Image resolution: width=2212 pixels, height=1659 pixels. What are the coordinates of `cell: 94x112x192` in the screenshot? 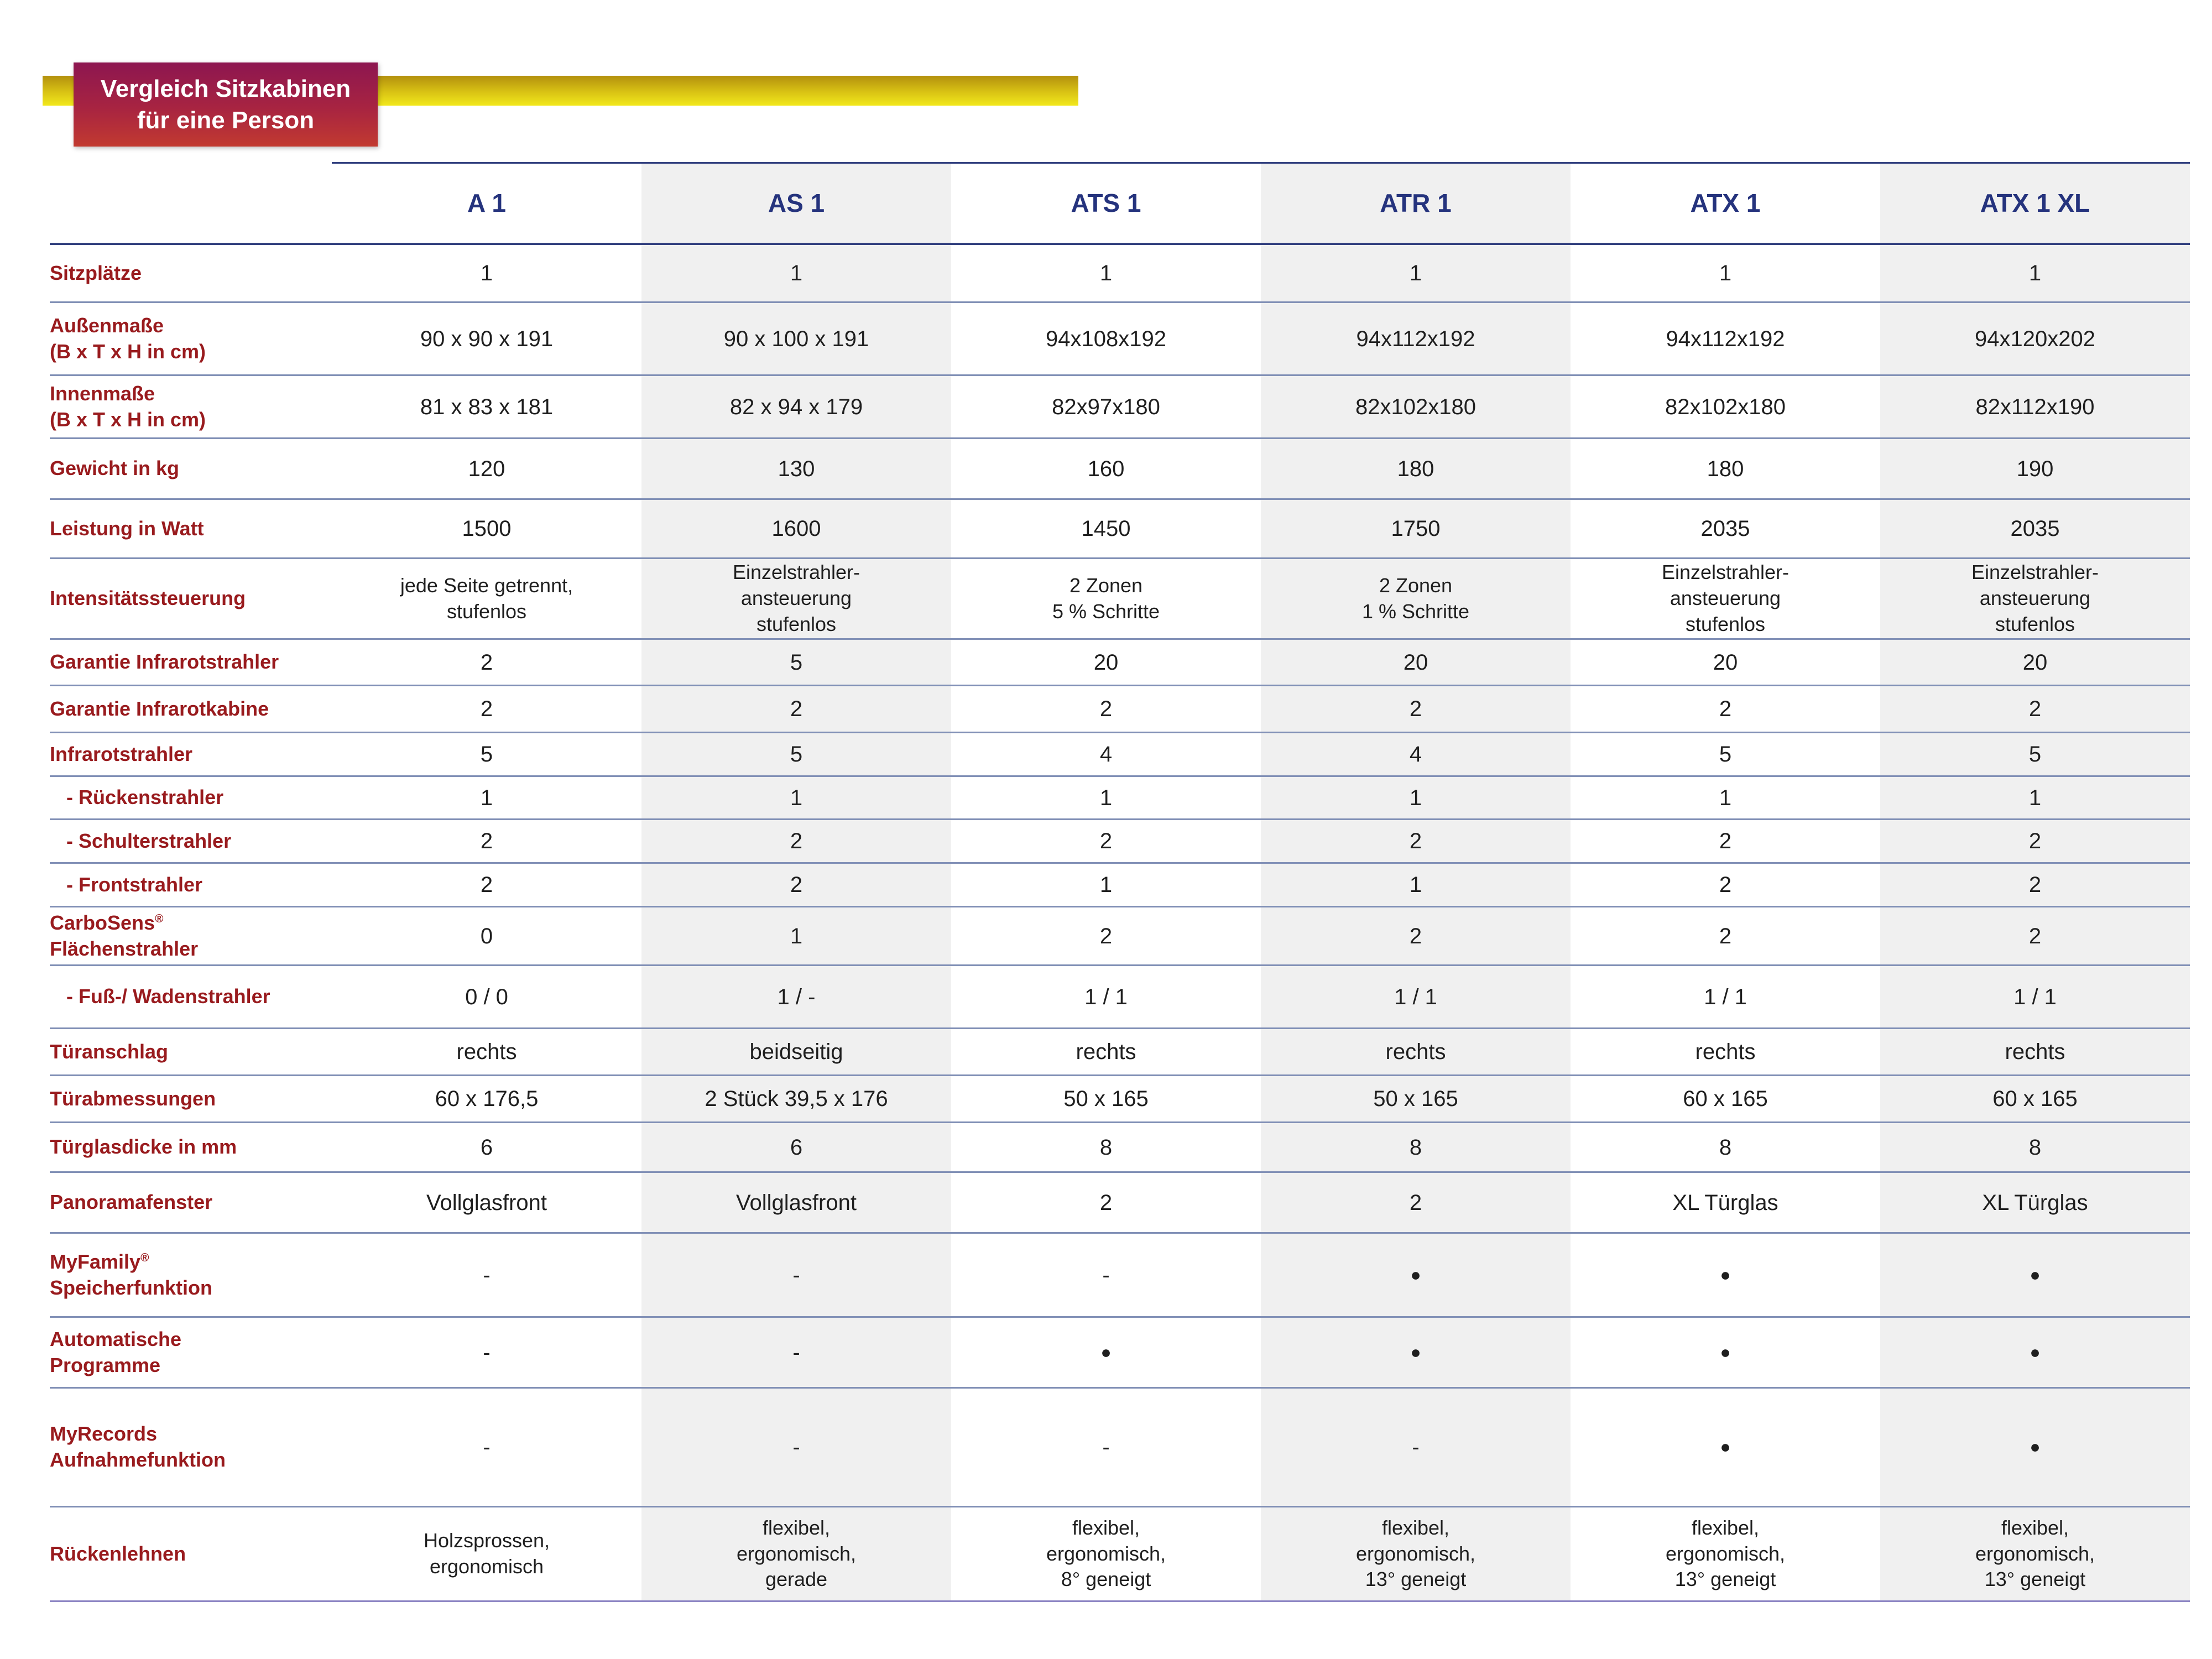 It's located at (1416, 340).